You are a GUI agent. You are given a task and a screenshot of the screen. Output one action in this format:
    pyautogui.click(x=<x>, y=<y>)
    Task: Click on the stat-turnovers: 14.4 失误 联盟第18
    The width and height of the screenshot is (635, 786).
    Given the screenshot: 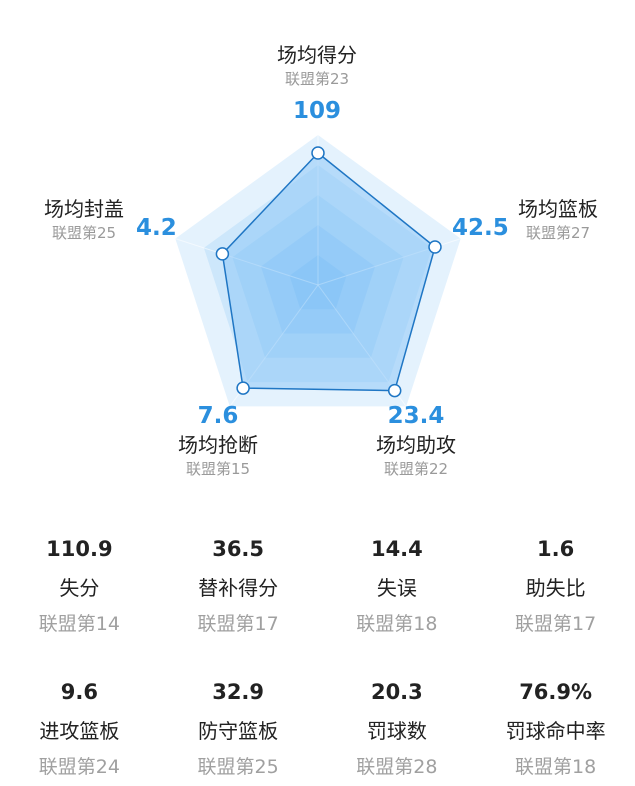 What is the action you would take?
    pyautogui.click(x=397, y=586)
    